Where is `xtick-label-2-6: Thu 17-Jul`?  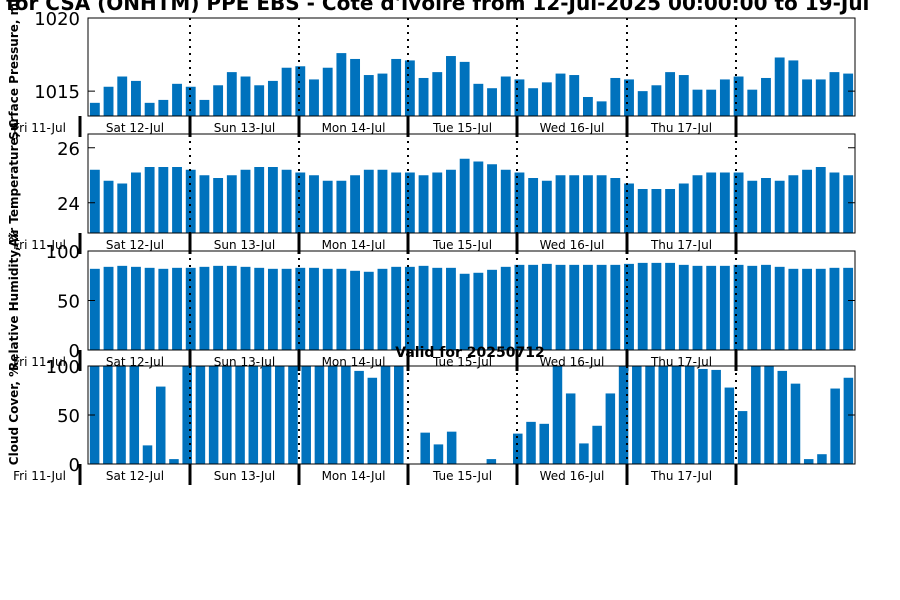 xtick-label-2-6: Thu 17-Jul is located at coordinates (681, 245).